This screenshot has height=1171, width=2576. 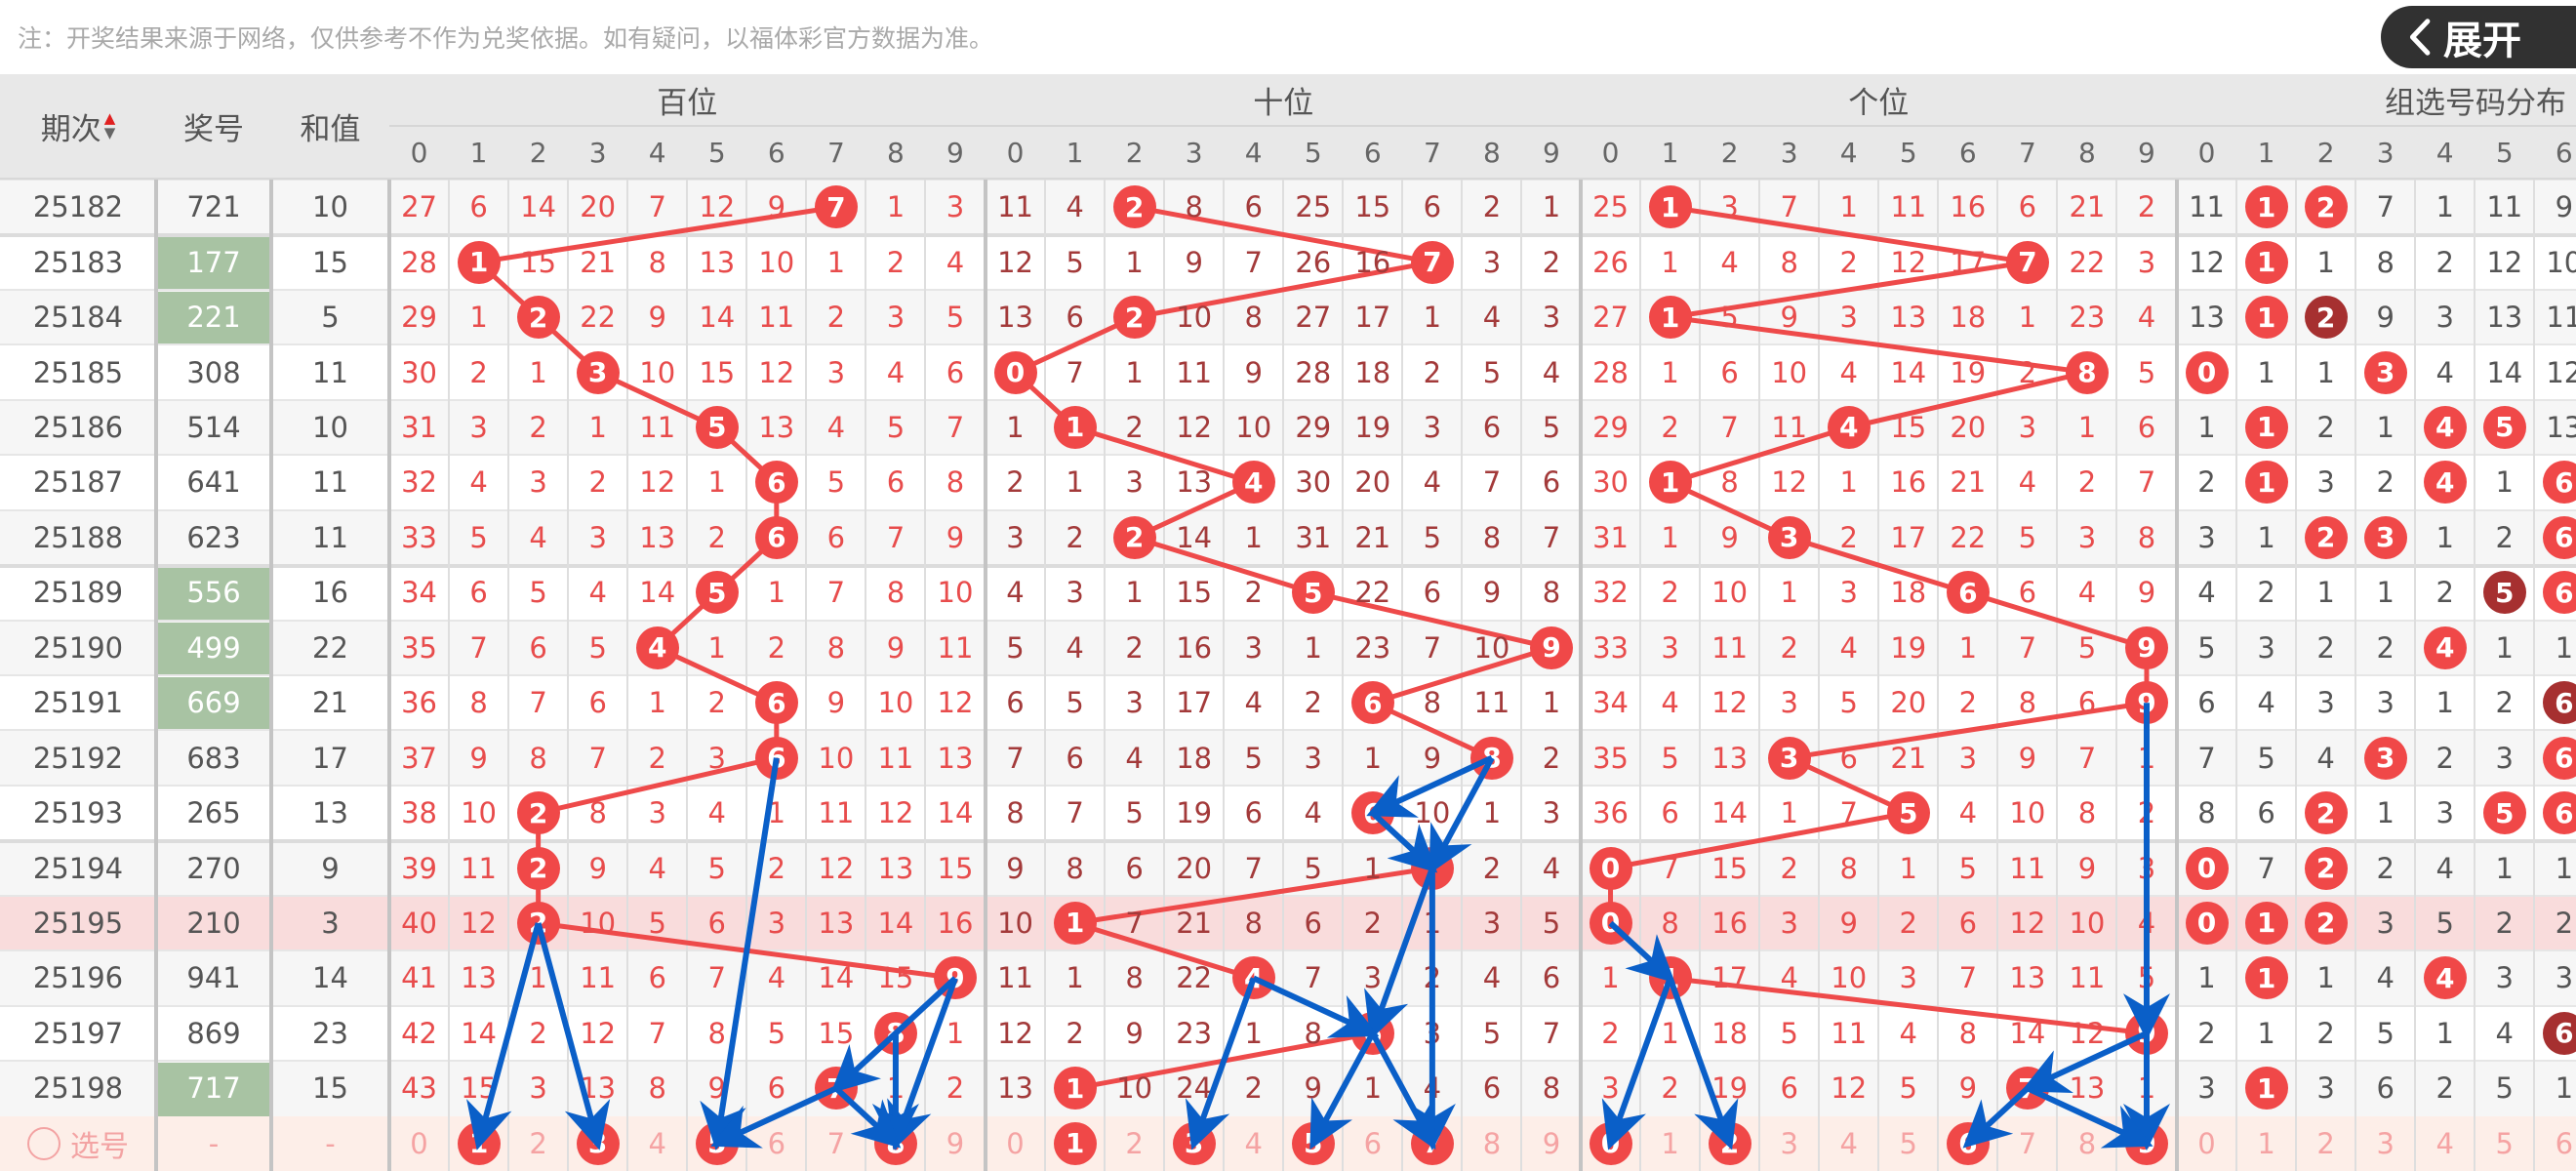 I want to click on miss-cell: 21, so click(x=1908, y=757).